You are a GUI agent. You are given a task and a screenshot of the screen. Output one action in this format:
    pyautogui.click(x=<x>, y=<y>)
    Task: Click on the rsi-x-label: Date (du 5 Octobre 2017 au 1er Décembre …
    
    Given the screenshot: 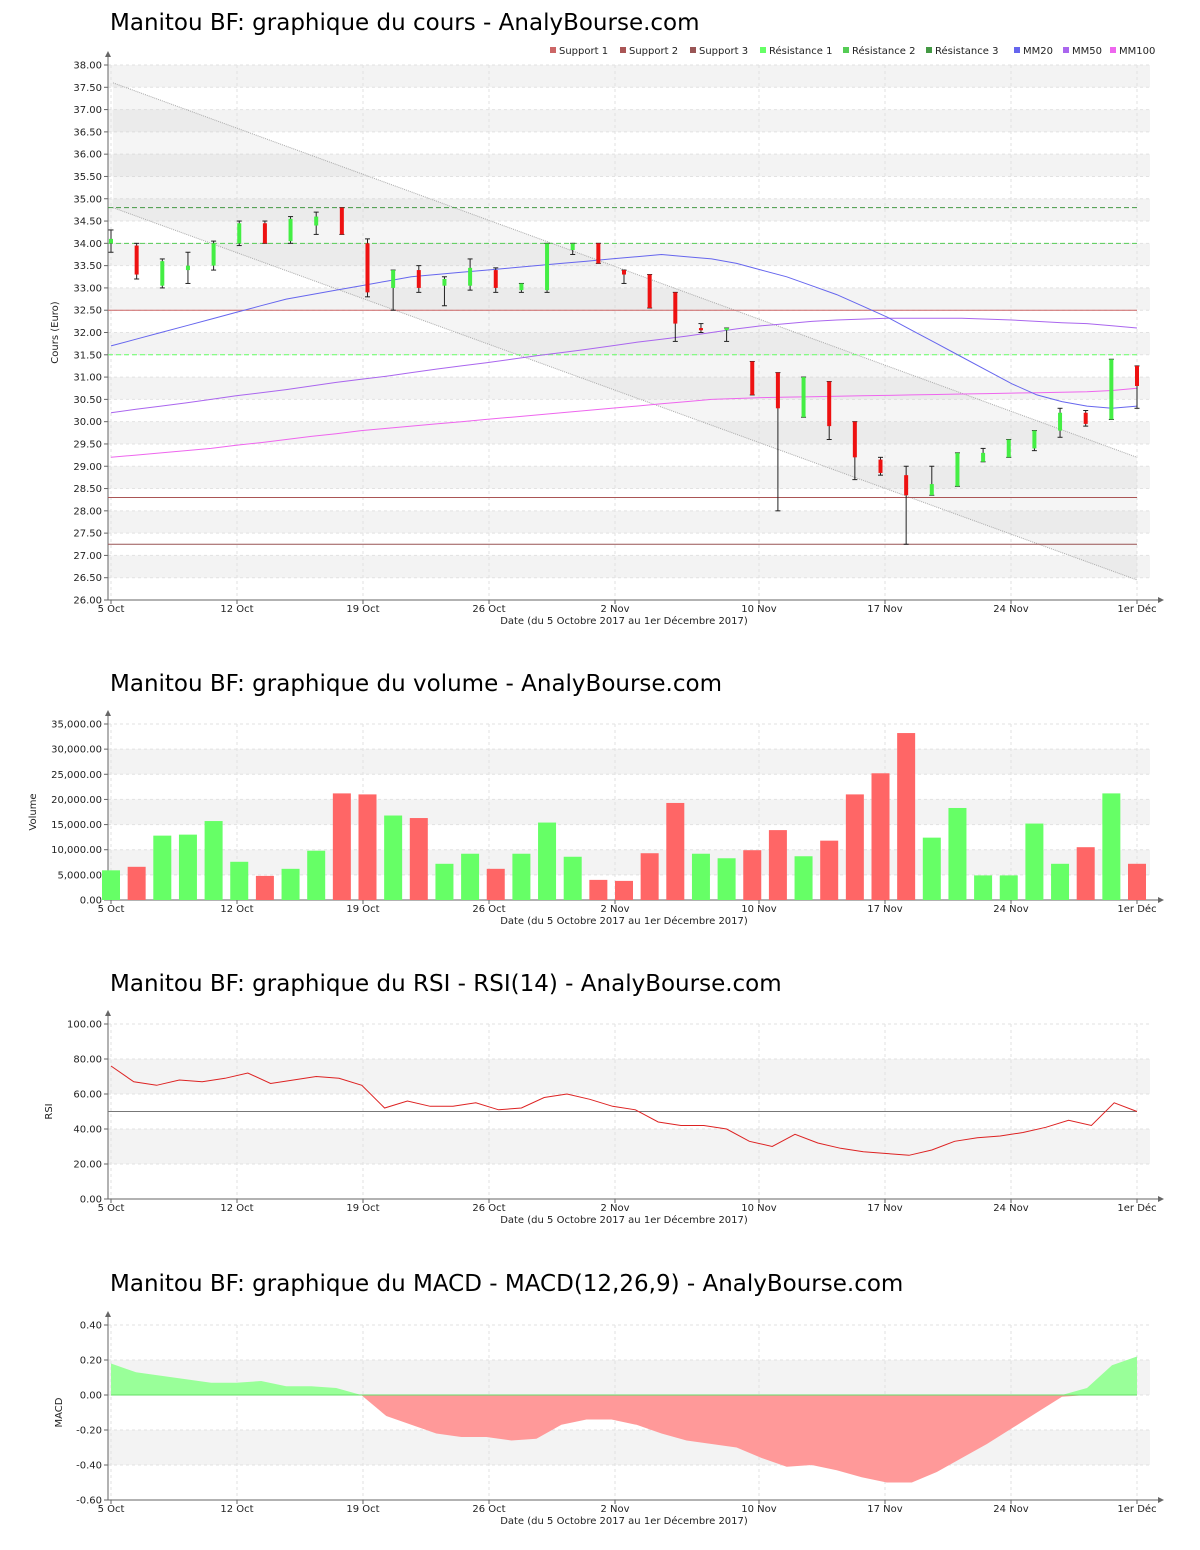 What is the action you would take?
    pyautogui.click(x=624, y=1220)
    